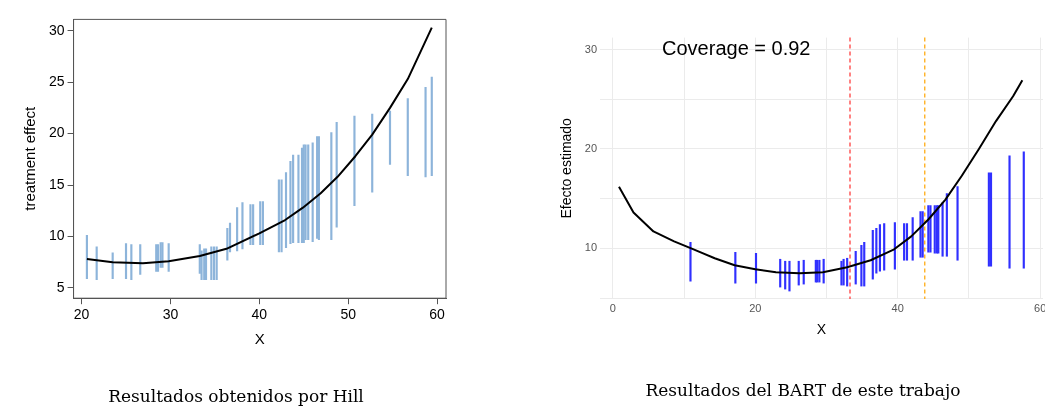 This screenshot has width=1045, height=419. I want to click on x-tick-label: 30, so click(170, 314).